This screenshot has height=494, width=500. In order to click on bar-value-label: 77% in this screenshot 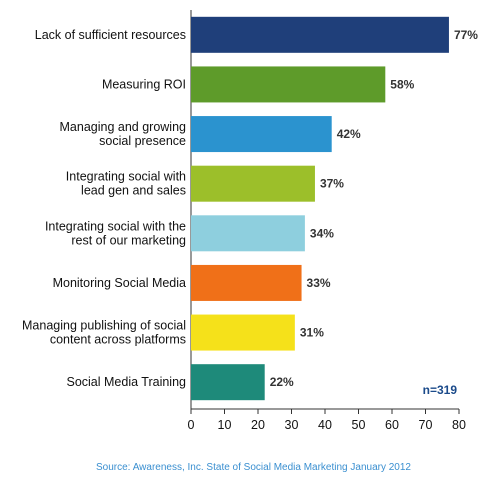, I will do `click(466, 35)`.